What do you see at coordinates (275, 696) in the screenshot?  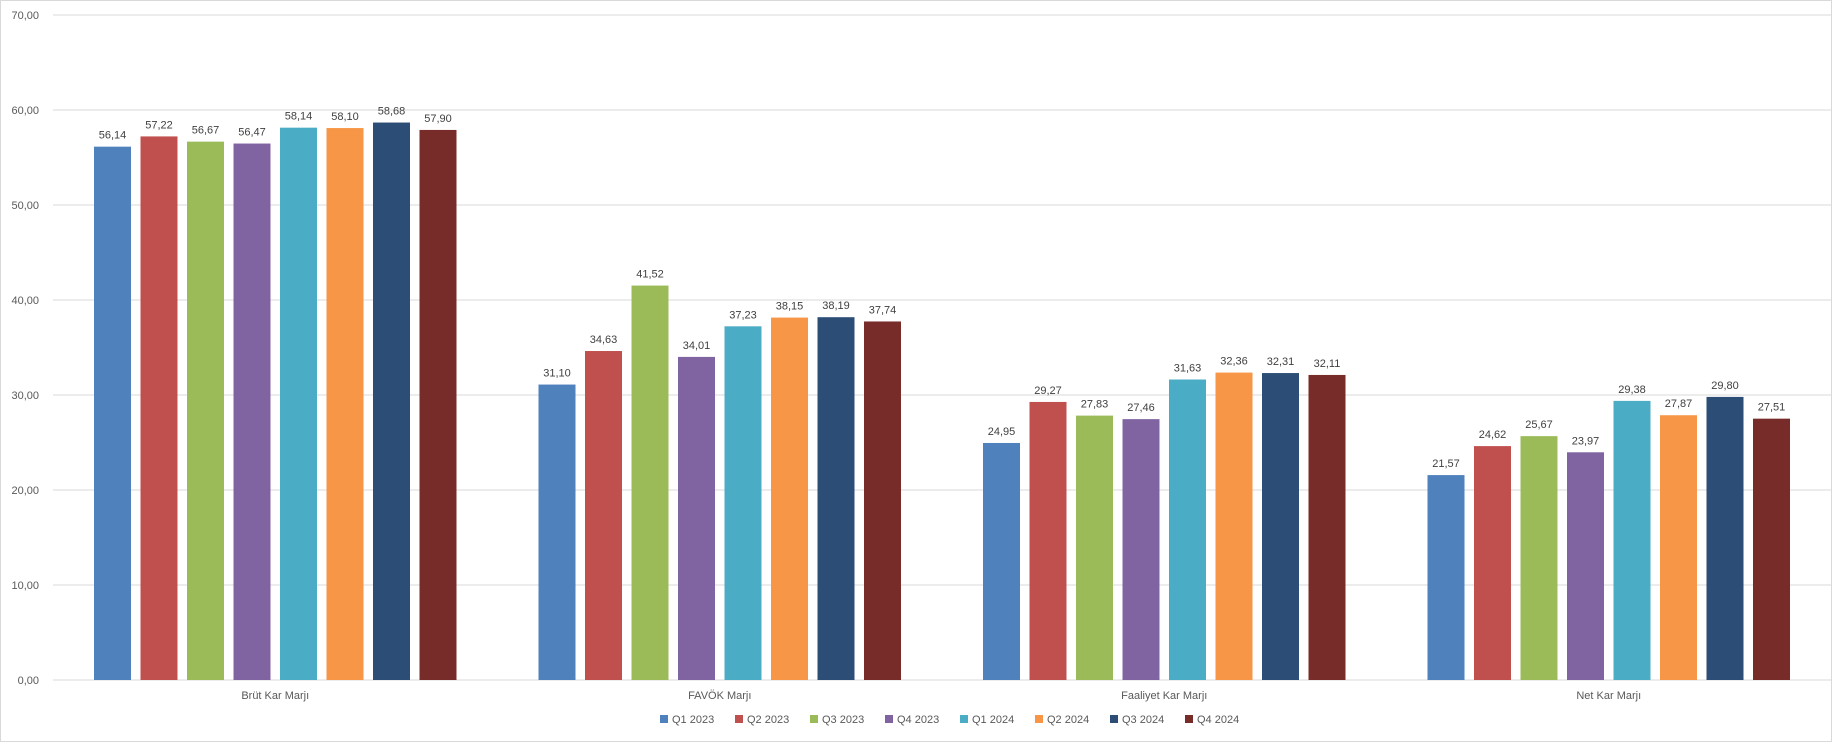 I see `x-tick-label: Brüt Kar Marjı` at bounding box center [275, 696].